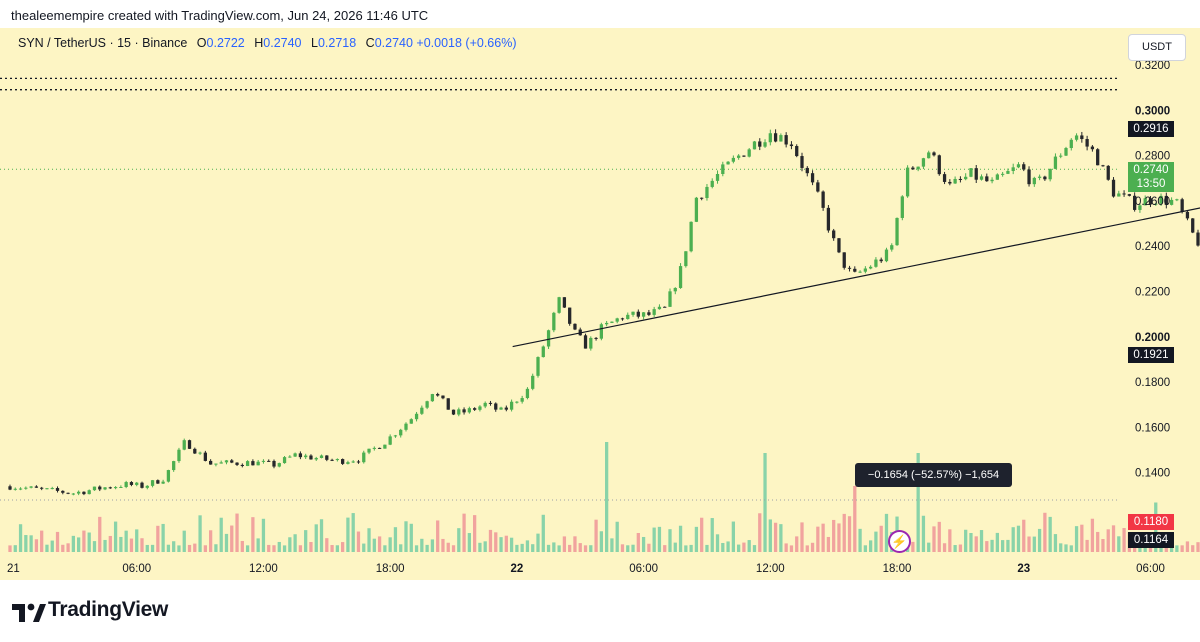  Describe the element at coordinates (1151, 129) in the screenshot. I see `upper-level-price-tag: 0.2916` at that location.